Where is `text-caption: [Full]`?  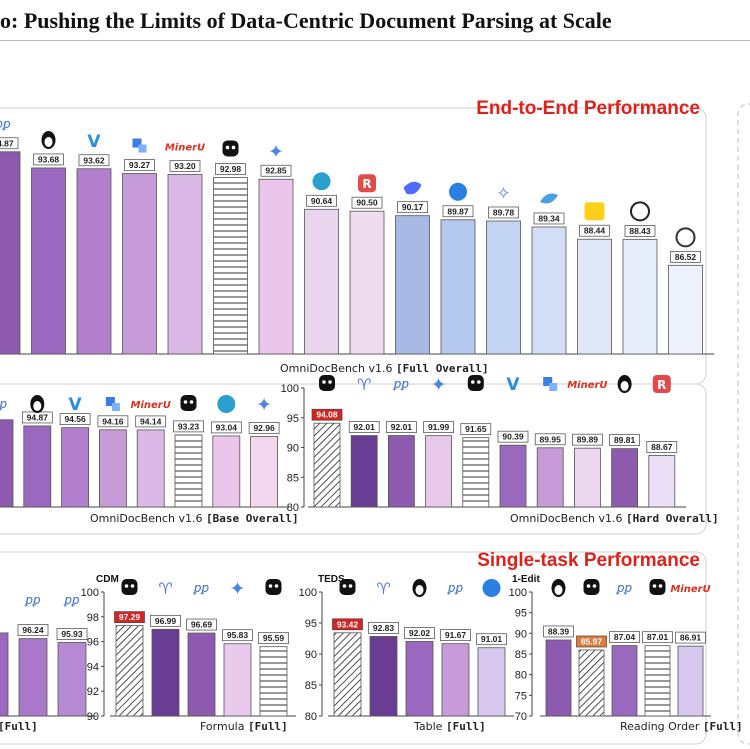
text-caption: [Full] is located at coordinates (19, 726).